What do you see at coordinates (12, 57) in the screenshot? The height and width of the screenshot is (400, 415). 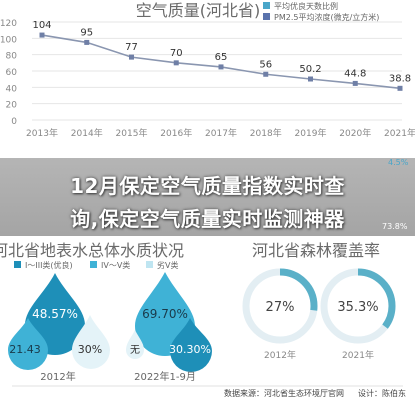 I see `y-tick-label-80: 80` at bounding box center [12, 57].